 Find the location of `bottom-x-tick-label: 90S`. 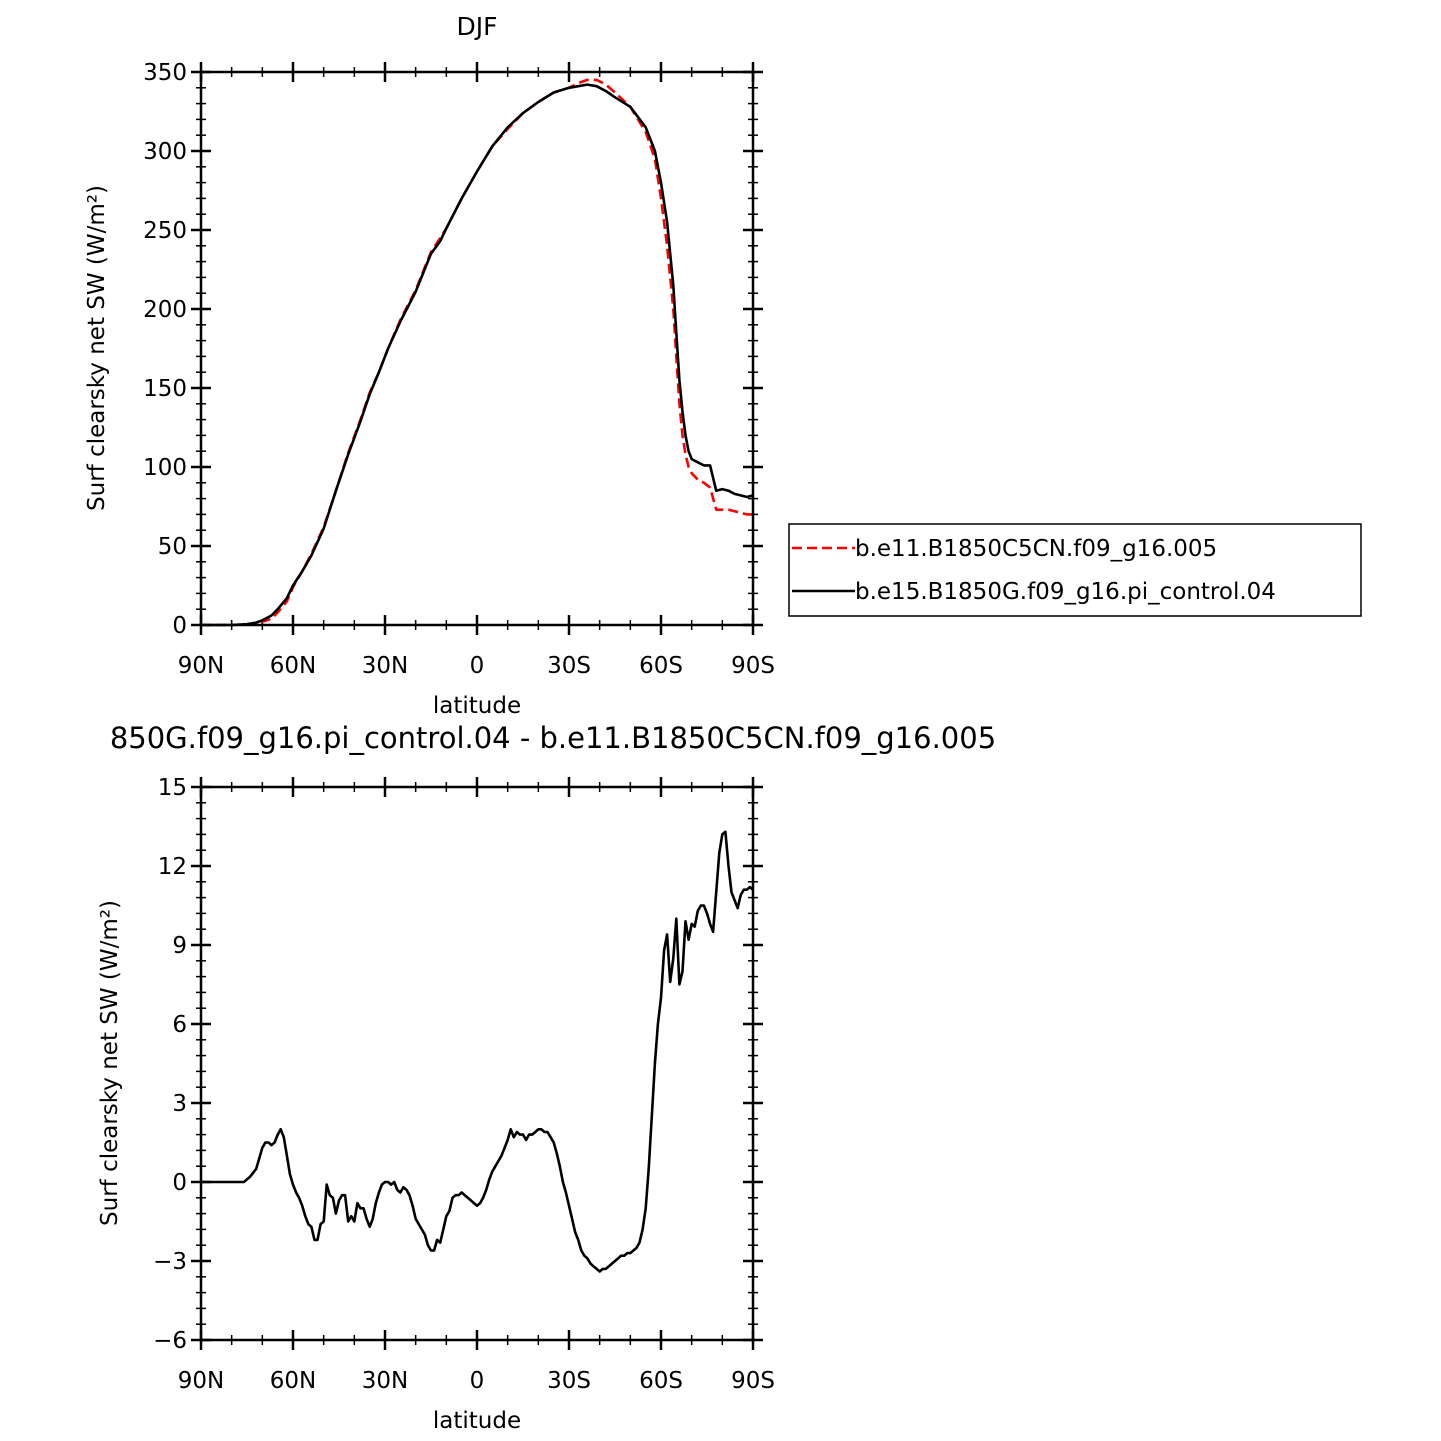

bottom-x-tick-label: 90S is located at coordinates (753, 1381).